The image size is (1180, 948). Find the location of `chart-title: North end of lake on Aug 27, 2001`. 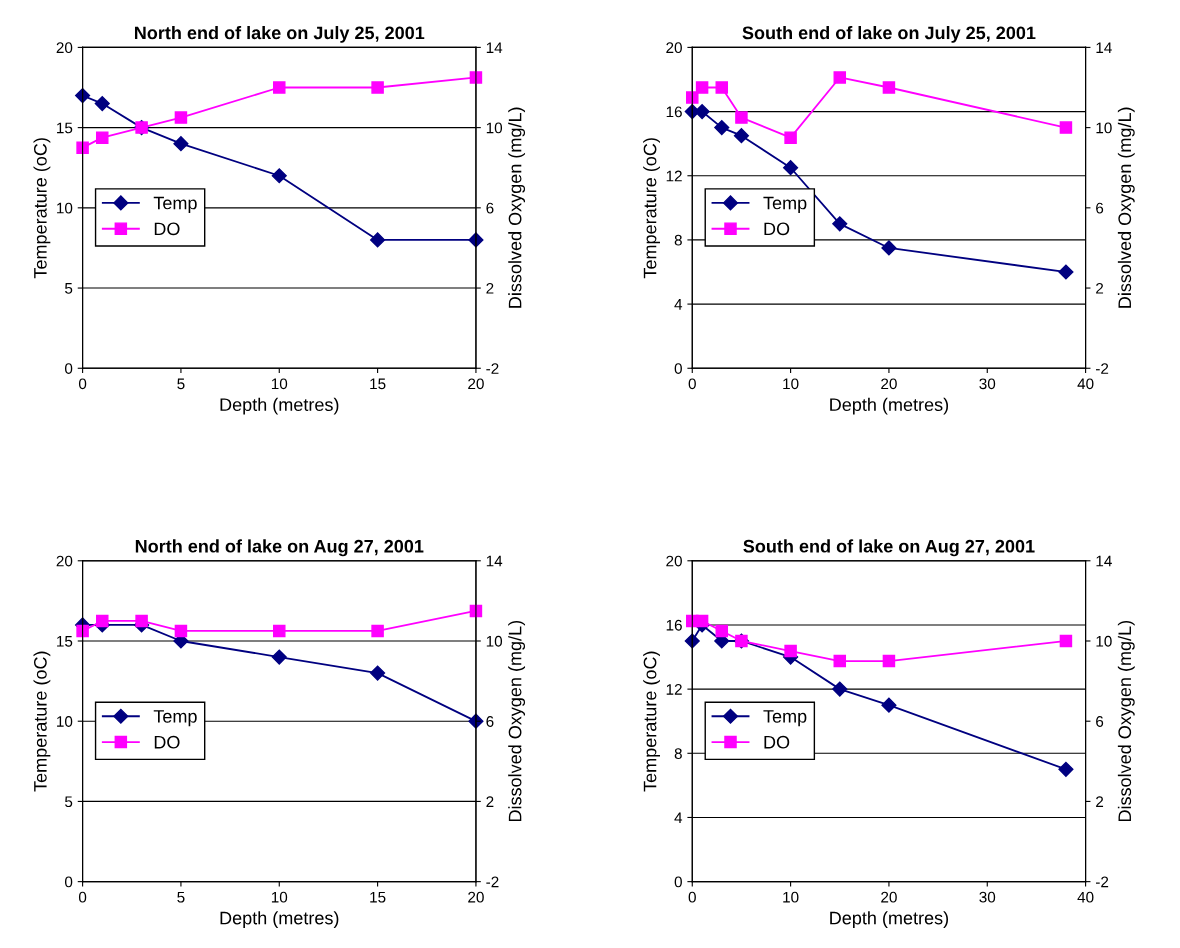

chart-title: North end of lake on Aug 27, 2001 is located at coordinates (279, 548).